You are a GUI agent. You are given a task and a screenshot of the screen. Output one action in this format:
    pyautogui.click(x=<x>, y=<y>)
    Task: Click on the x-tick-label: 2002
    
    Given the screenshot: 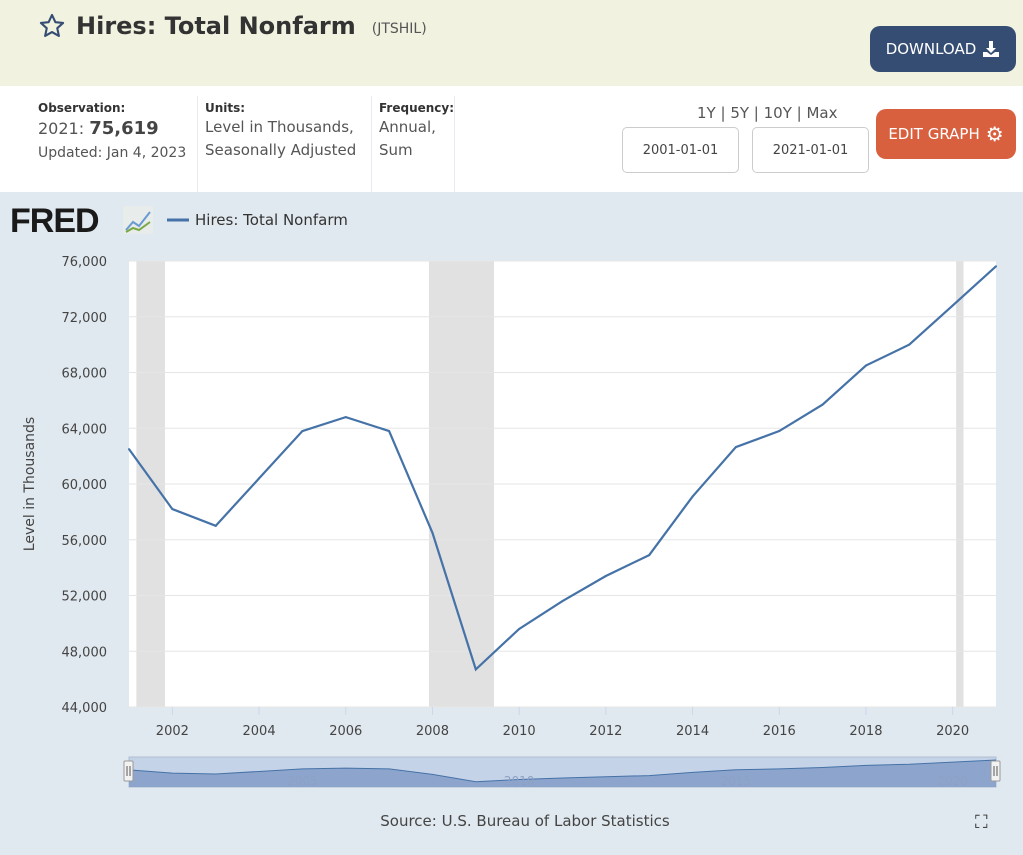 What is the action you would take?
    pyautogui.click(x=172, y=731)
    